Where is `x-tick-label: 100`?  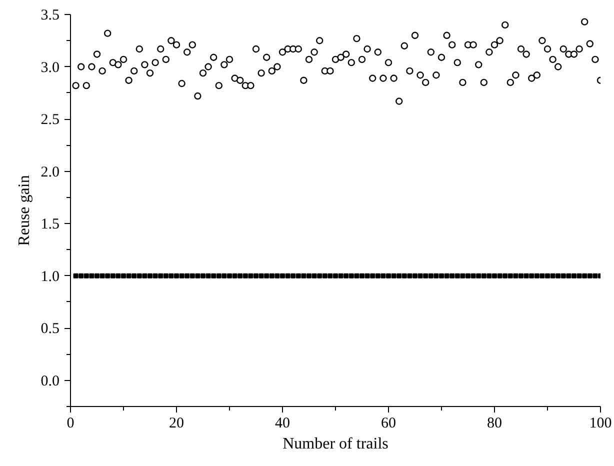
x-tick-label: 100 is located at coordinates (600, 424).